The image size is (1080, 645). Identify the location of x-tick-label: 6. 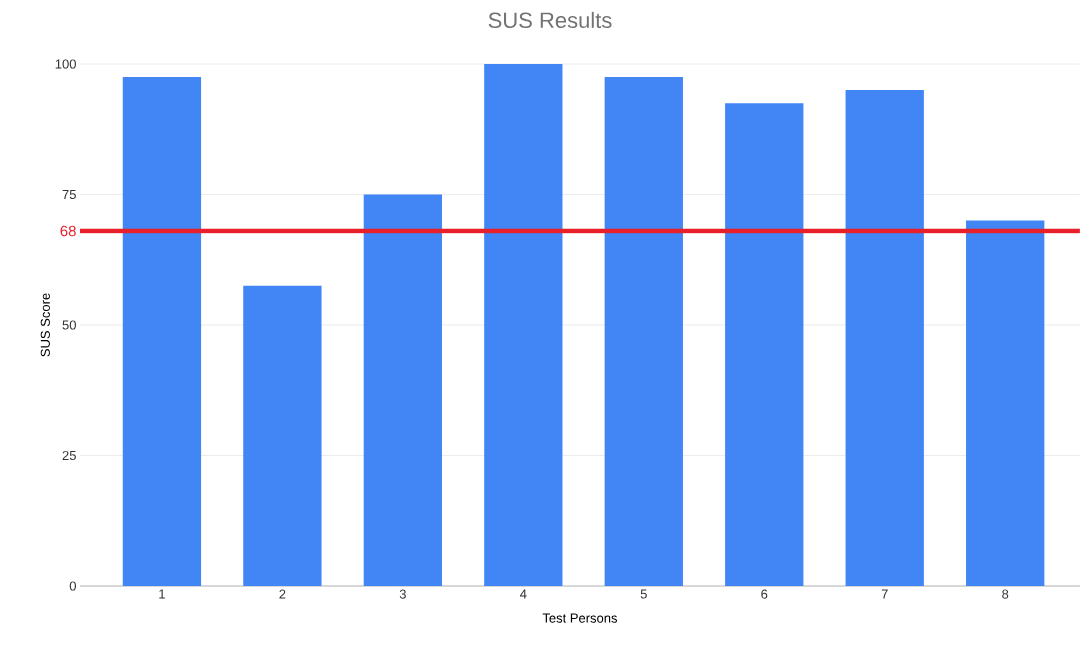
(764, 594).